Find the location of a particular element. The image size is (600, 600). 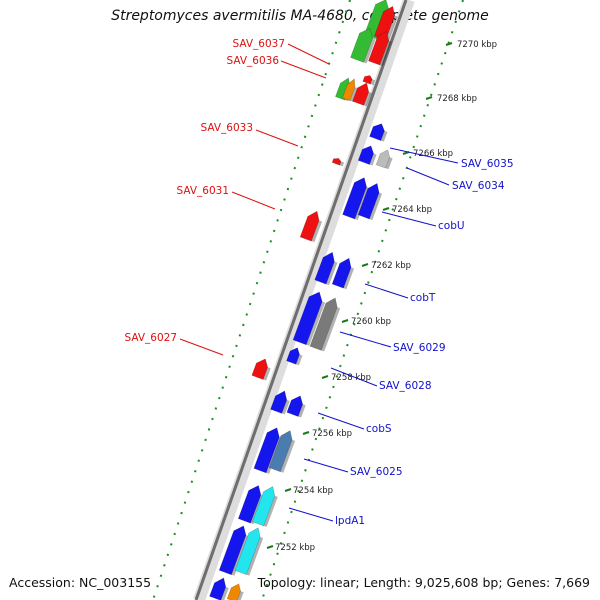

cds-cobt-a is located at coordinates (324, 268).